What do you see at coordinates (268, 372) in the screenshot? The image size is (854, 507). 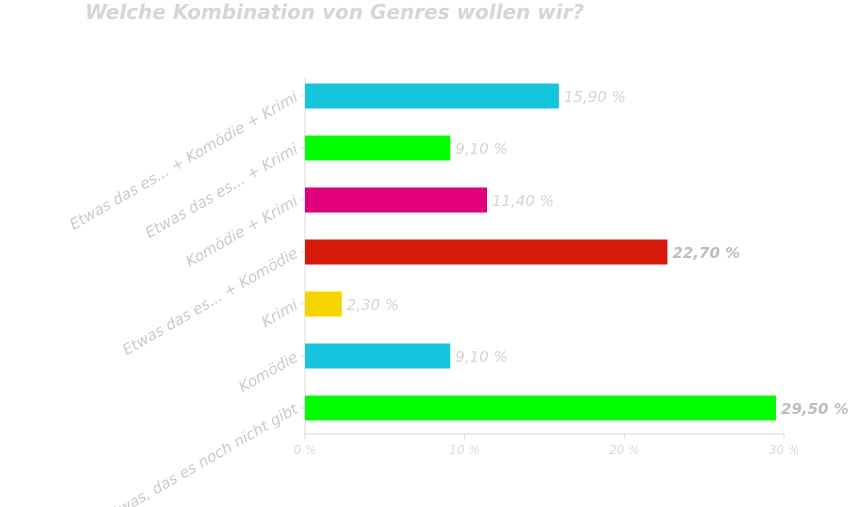 I see `category-label: Komödie` at bounding box center [268, 372].